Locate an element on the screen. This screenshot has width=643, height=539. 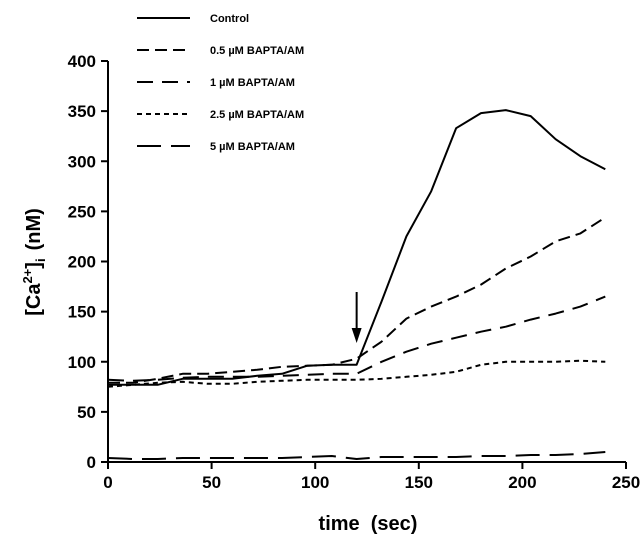
y-tick-label: 400 is located at coordinates (82, 61).